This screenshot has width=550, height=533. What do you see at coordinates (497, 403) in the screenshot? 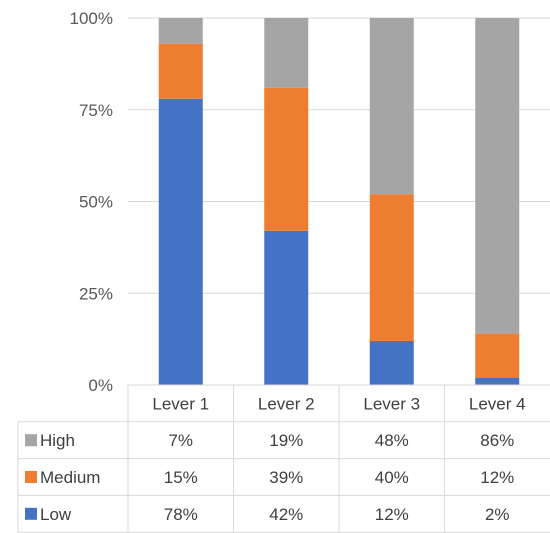
I see `x-tick-label: Lever 4` at bounding box center [497, 403].